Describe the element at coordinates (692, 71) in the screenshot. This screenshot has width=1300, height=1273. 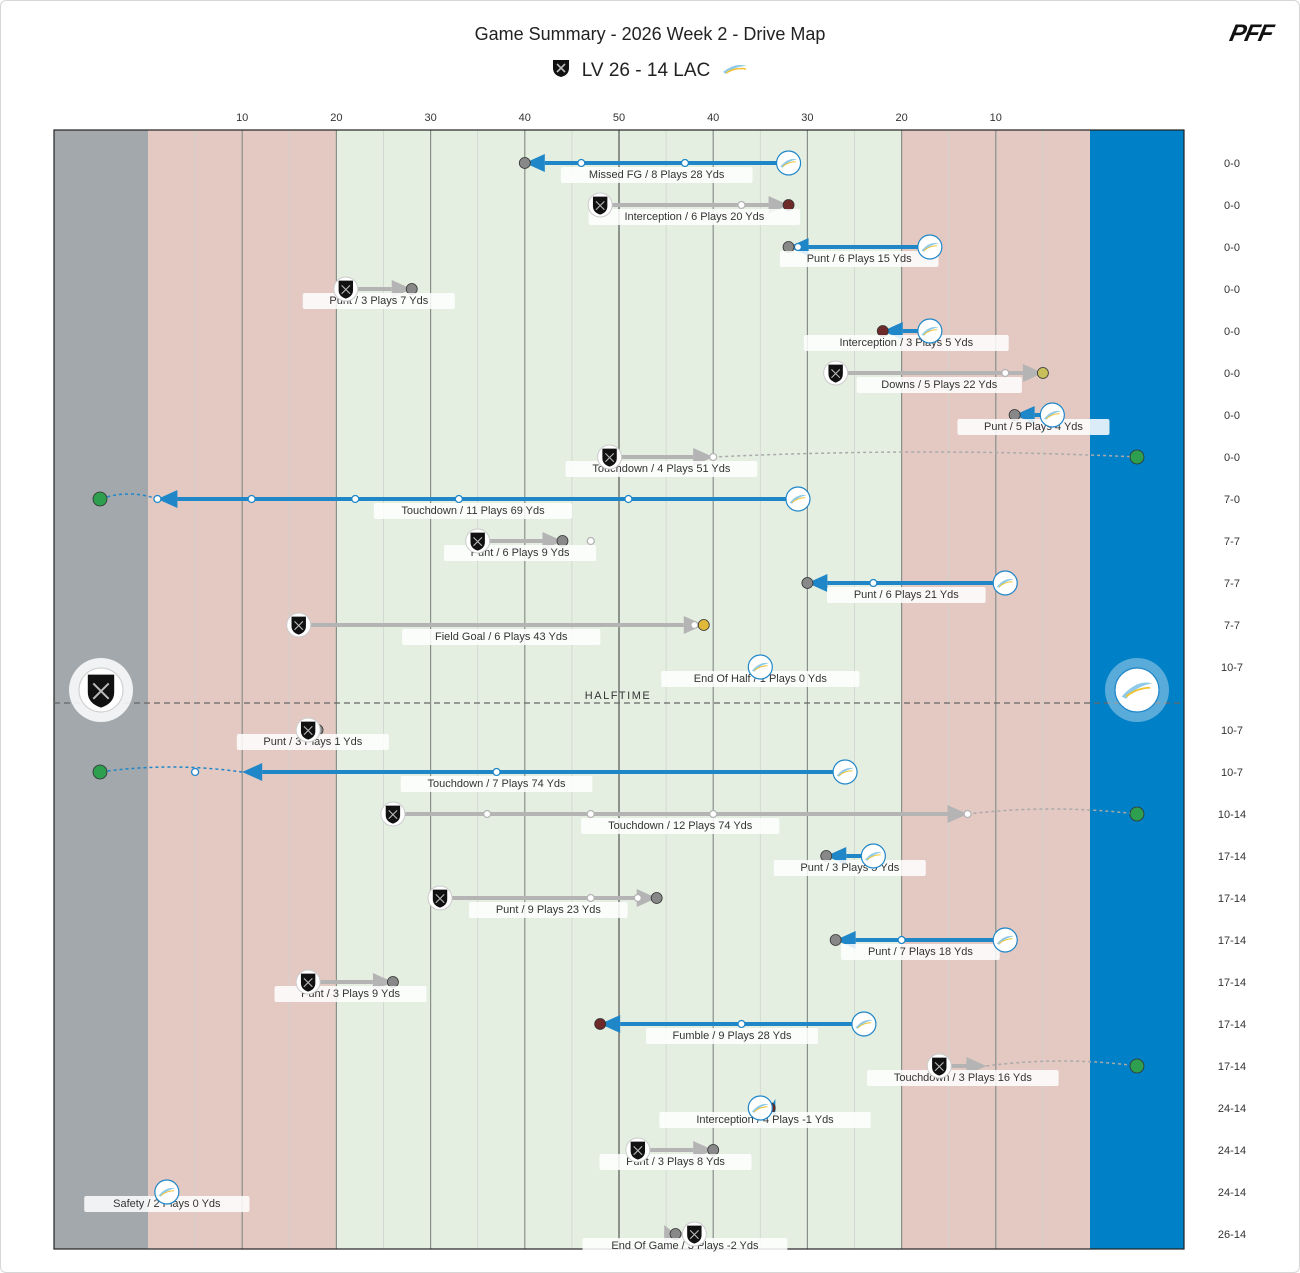
I see `home-abbr: LAC` at that location.